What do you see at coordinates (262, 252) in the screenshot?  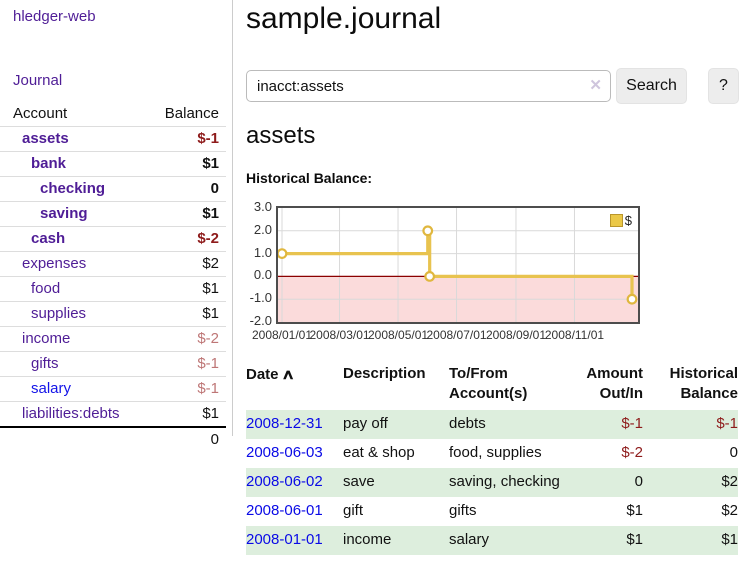 I see `y-tick-label: 1.0` at bounding box center [262, 252].